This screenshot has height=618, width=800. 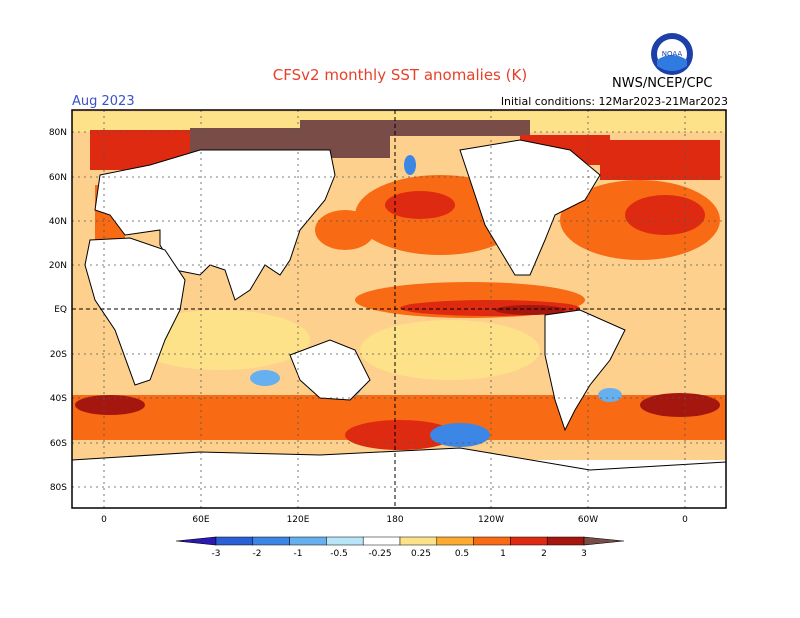 What do you see at coordinates (58, 444) in the screenshot?
I see `lat-label: 60S` at bounding box center [58, 444].